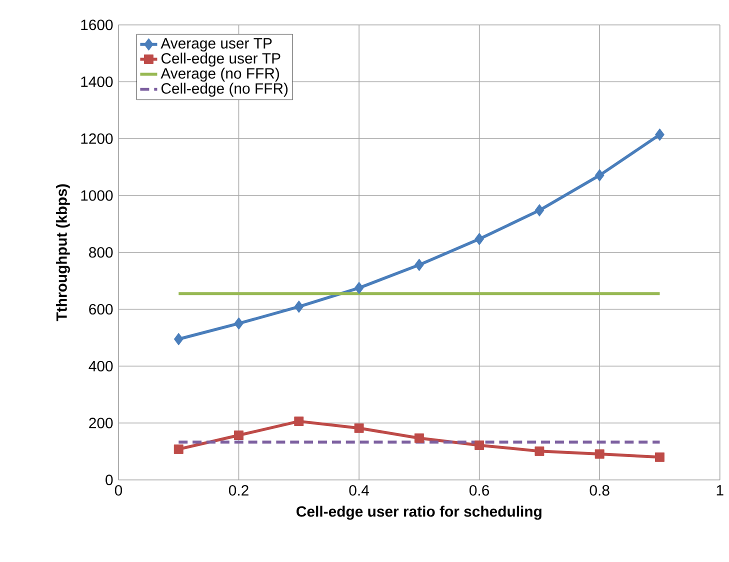 This screenshot has height=562, width=729. Describe the element at coordinates (419, 513) in the screenshot. I see `x-axis-title: Cell-edge user ratio for scheduling` at that location.